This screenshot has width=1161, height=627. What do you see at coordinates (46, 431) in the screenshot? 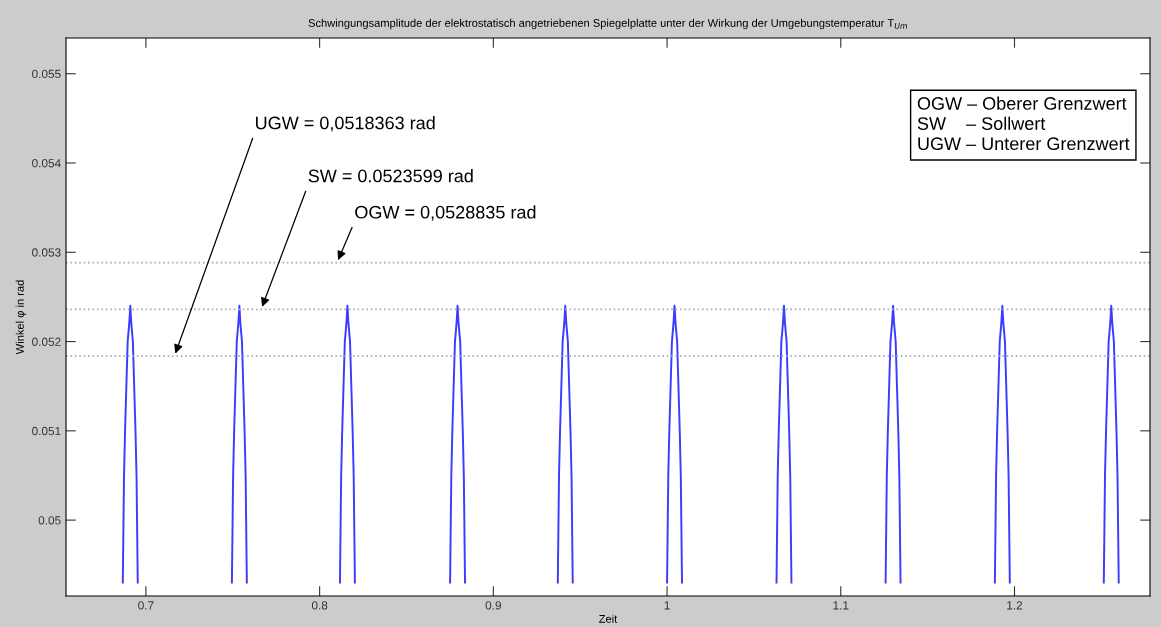
I see `y-tick-label: 0.051` at bounding box center [46, 431].